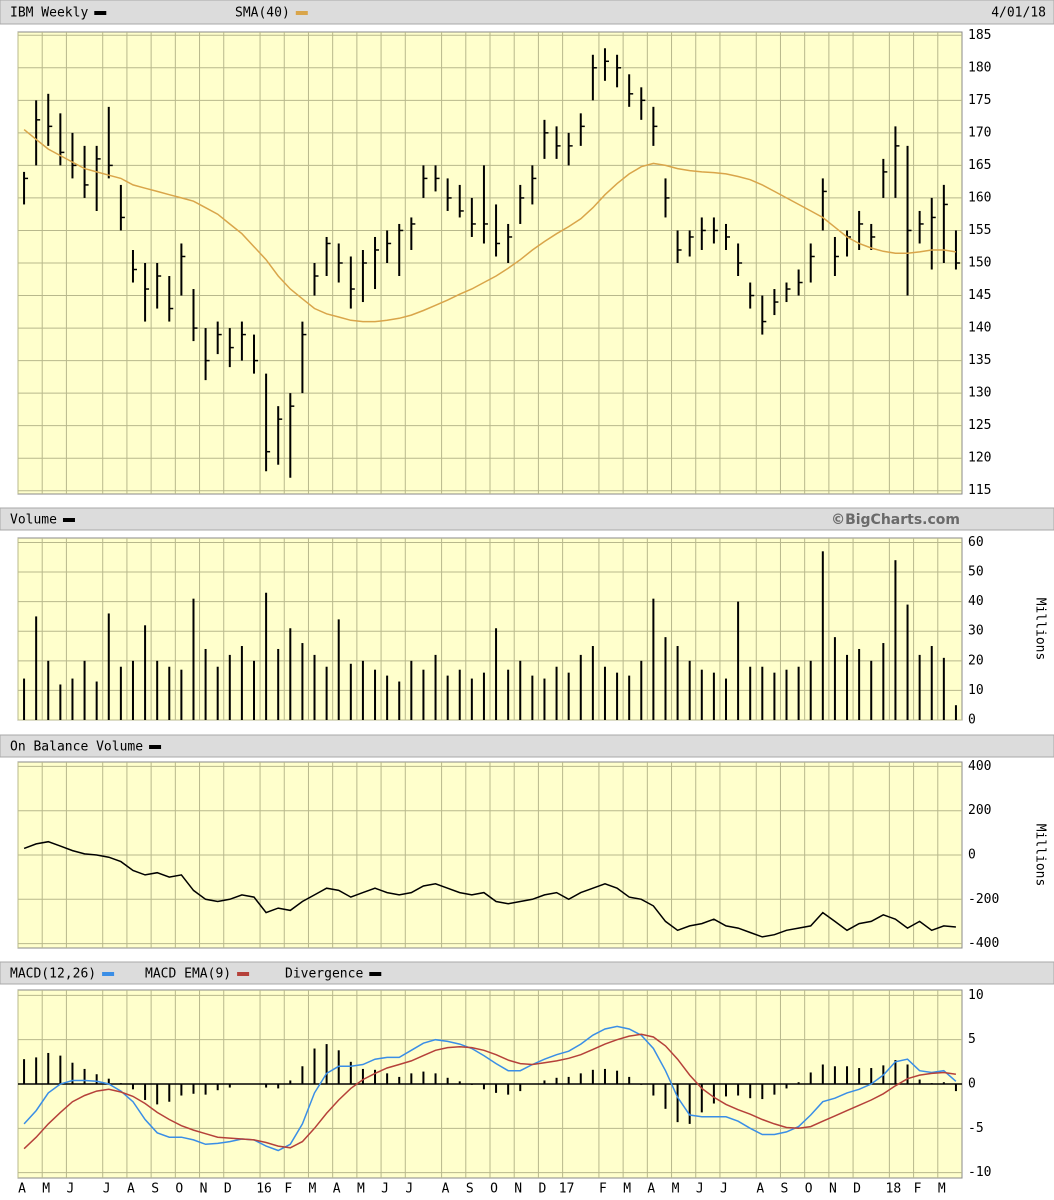  I want to click on legend-label: Divergence, so click(324, 974).